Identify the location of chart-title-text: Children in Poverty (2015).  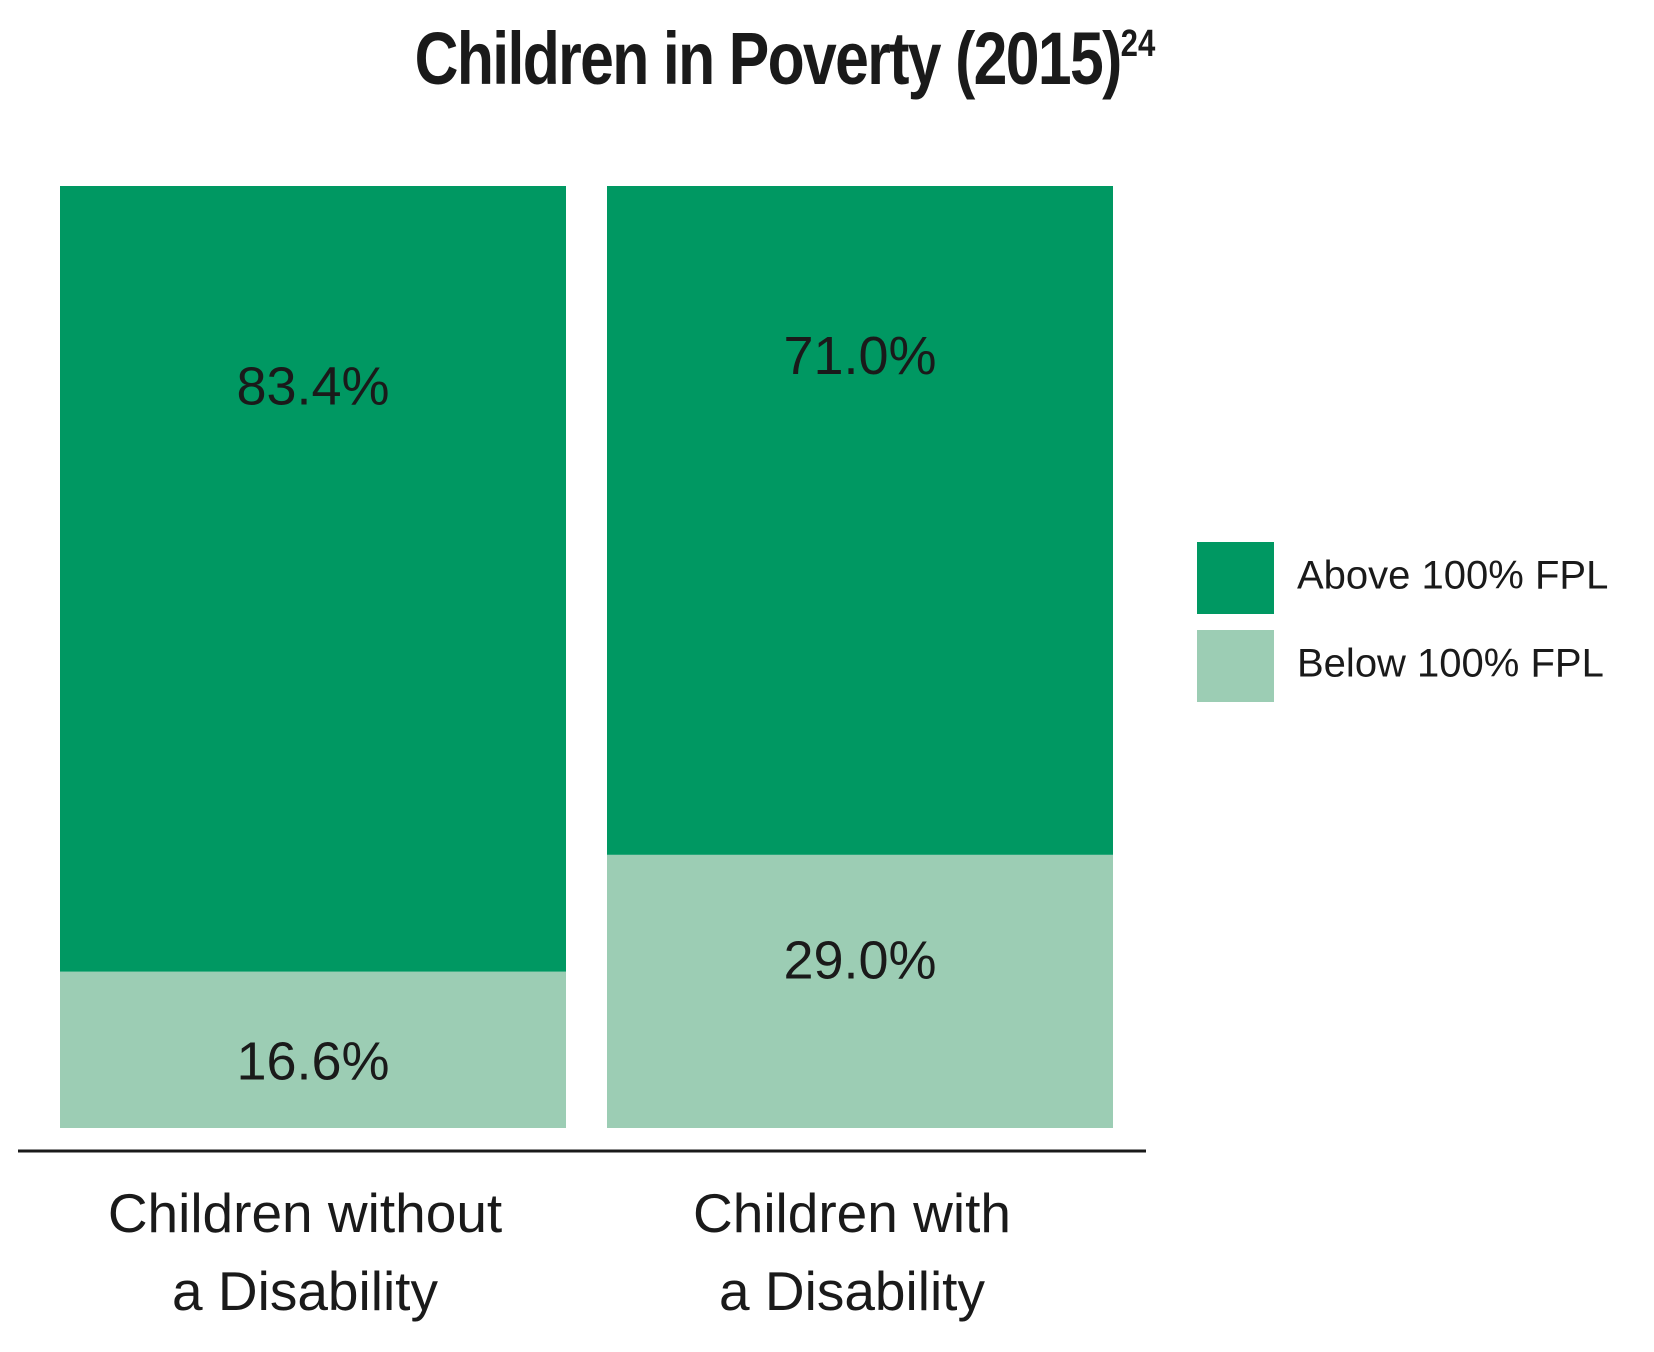
(768, 58).